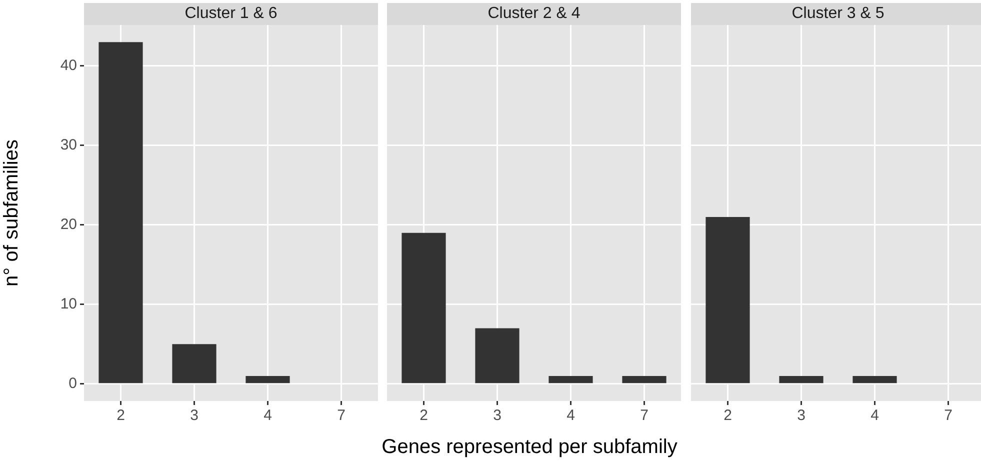  Describe the element at coordinates (68, 65) in the screenshot. I see `y-tick-label: 40` at that location.